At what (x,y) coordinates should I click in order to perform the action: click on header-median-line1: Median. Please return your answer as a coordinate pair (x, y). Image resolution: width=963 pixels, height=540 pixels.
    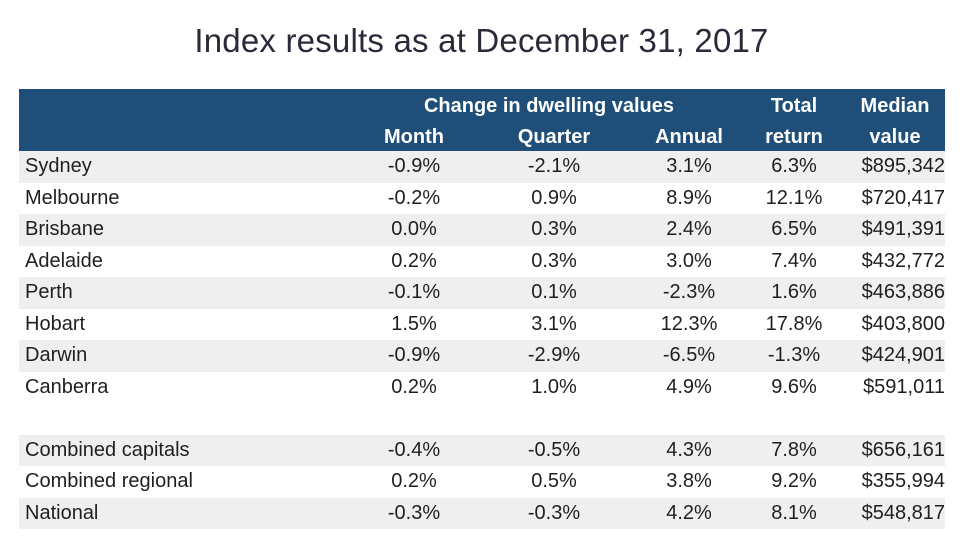
    Looking at the image, I should click on (895, 106).